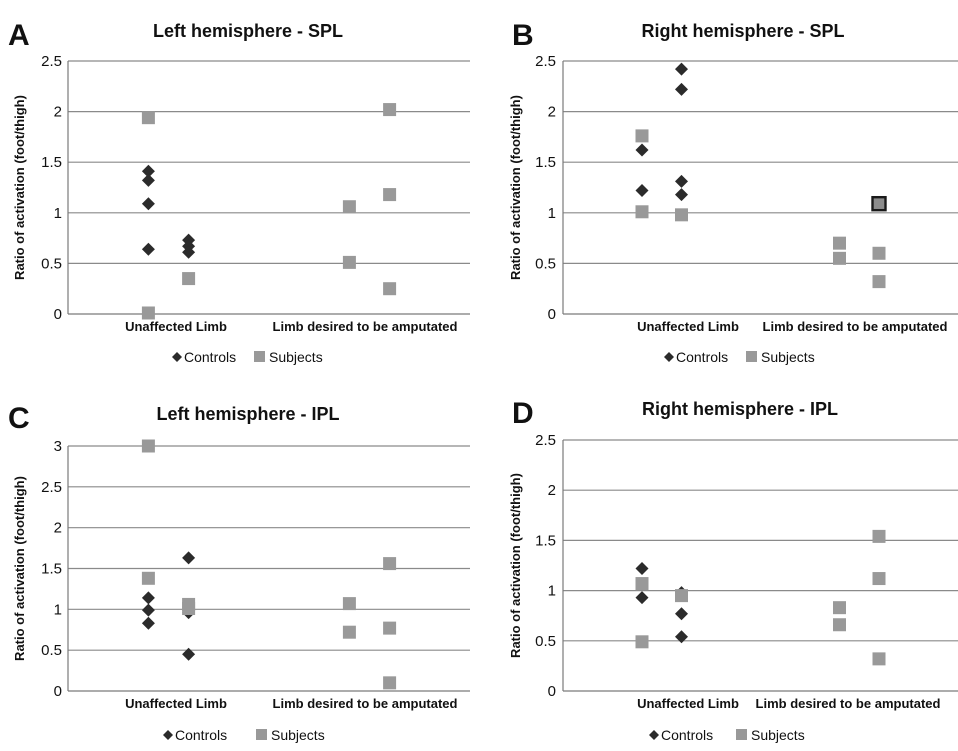  Describe the element at coordinates (248, 31) in the screenshot. I see `chart-title: Left hemisphere - SPL` at that location.